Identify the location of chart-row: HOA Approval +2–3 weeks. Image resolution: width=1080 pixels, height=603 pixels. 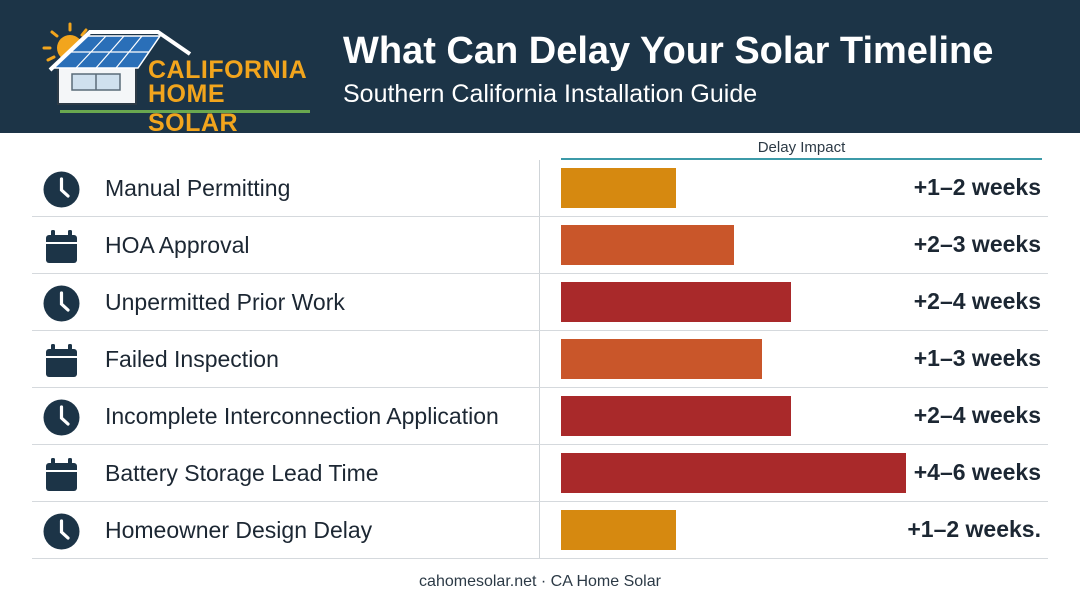
(540, 245).